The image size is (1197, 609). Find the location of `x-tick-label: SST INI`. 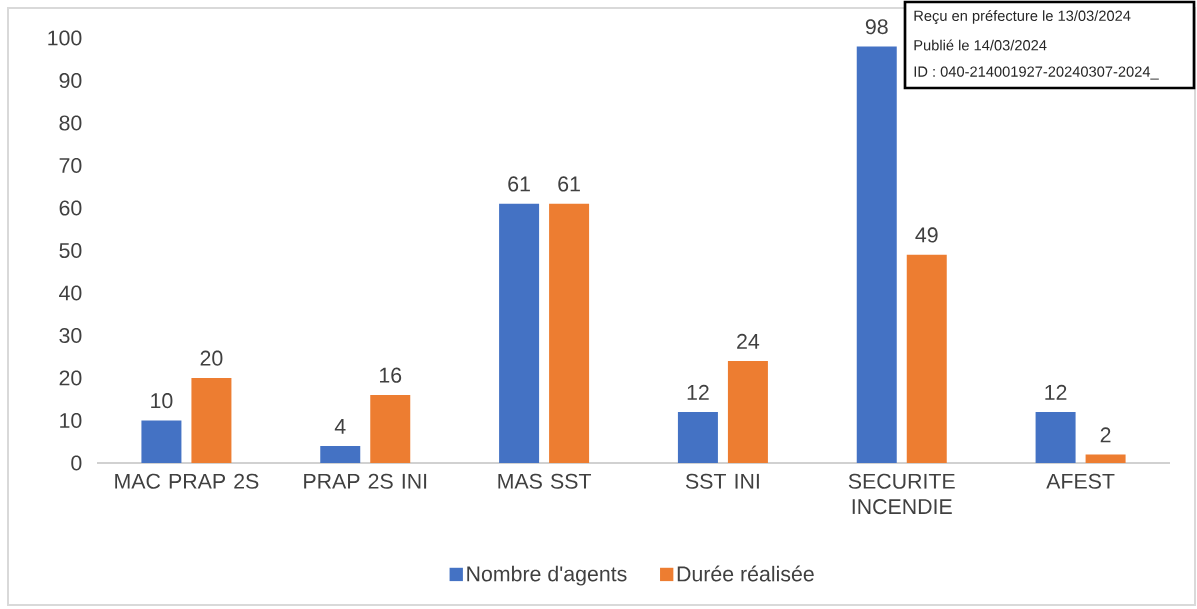

x-tick-label: SST INI is located at coordinates (722, 481).